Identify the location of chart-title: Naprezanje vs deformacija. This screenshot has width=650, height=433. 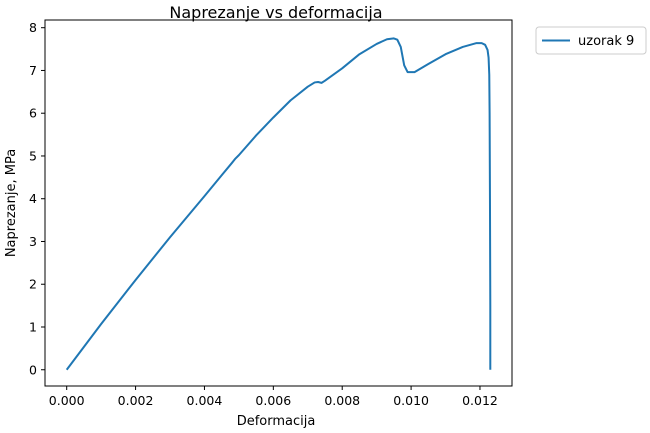
(275, 12).